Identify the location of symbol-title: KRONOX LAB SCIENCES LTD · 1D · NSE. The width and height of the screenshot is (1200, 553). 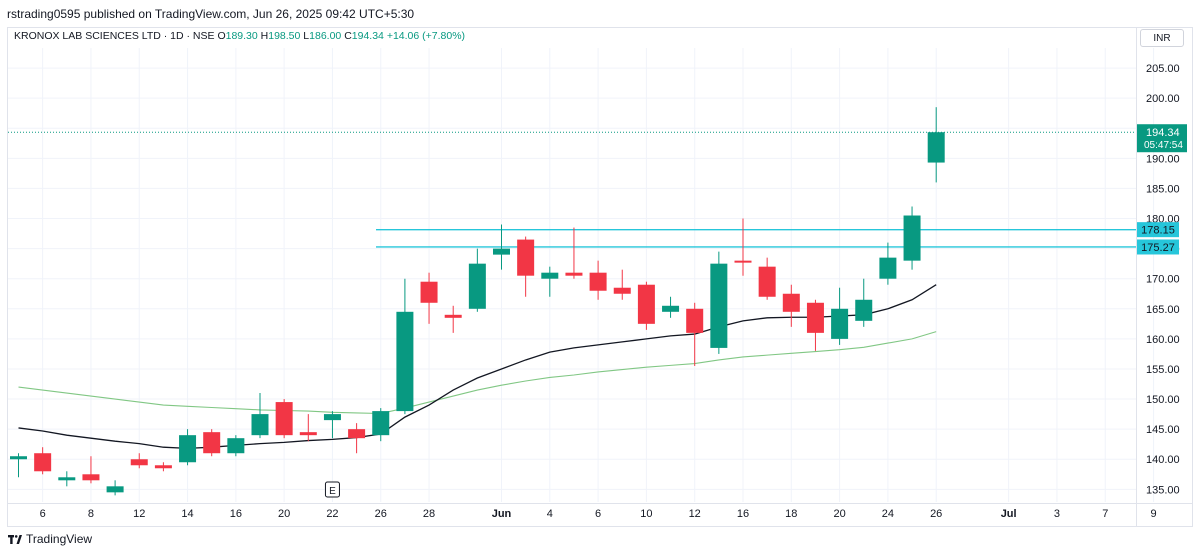
(114, 36).